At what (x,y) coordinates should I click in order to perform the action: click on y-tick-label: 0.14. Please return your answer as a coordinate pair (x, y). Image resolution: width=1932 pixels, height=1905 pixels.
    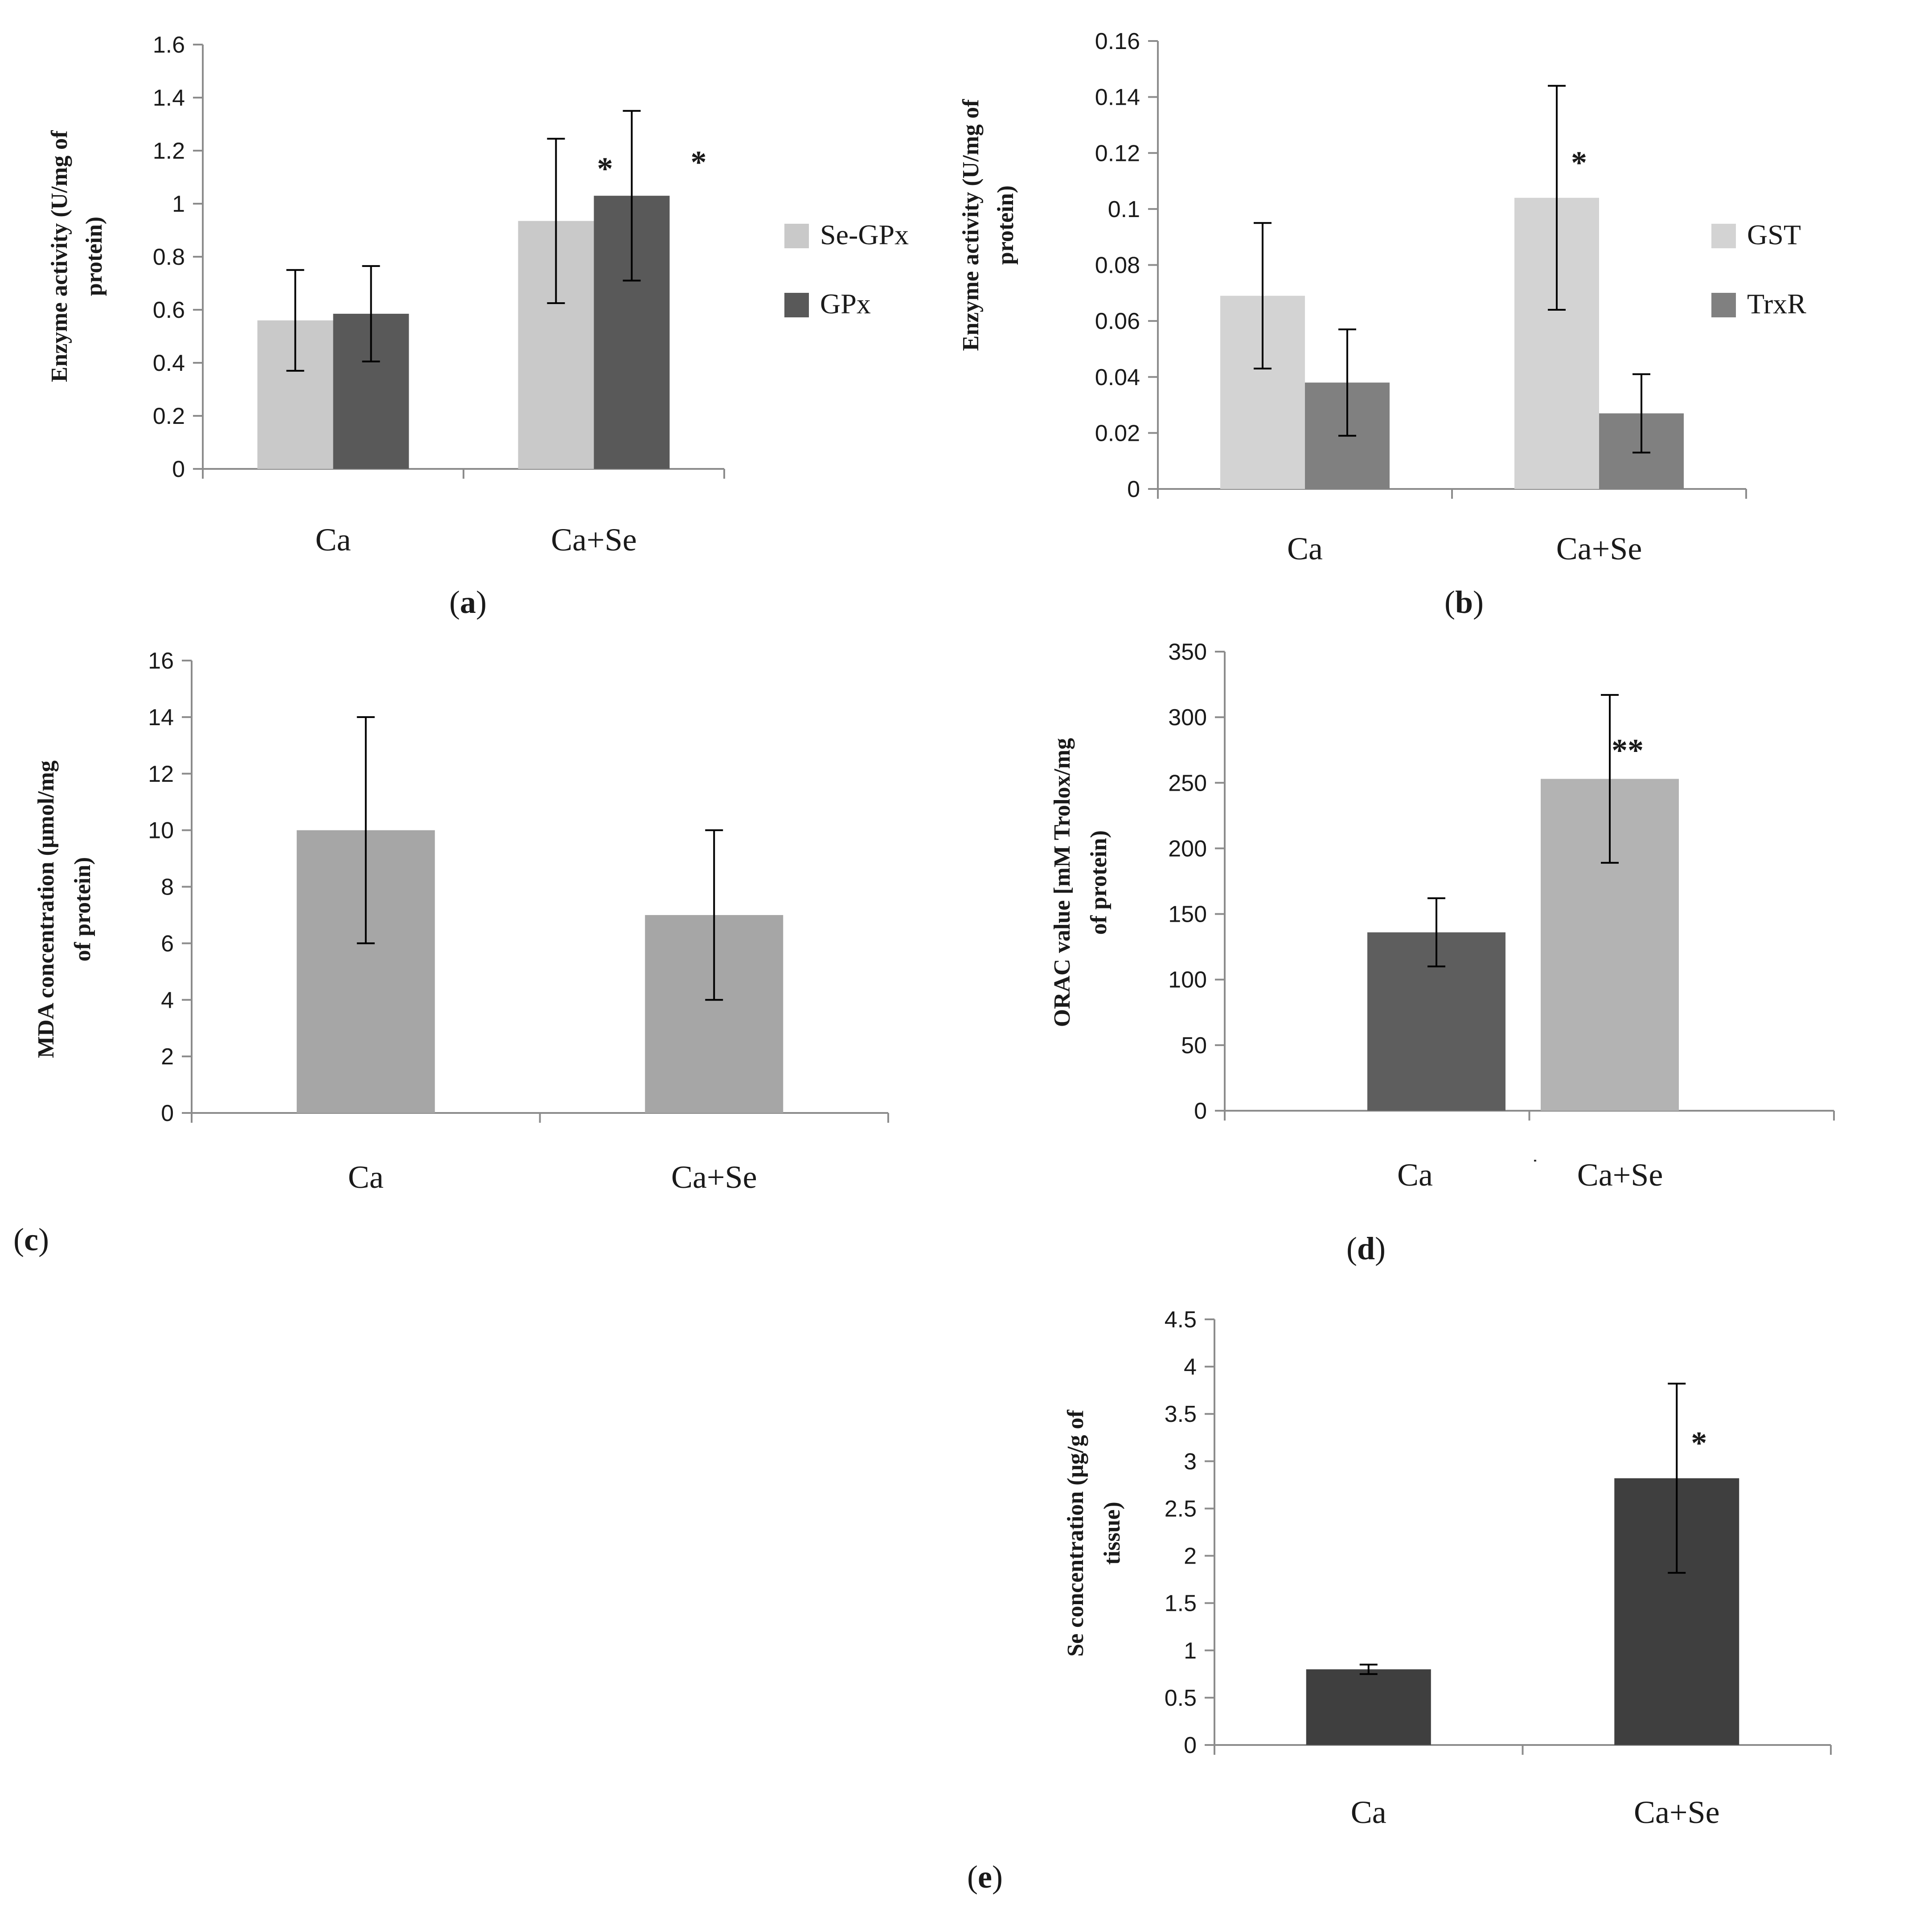
    Looking at the image, I should click on (1117, 98).